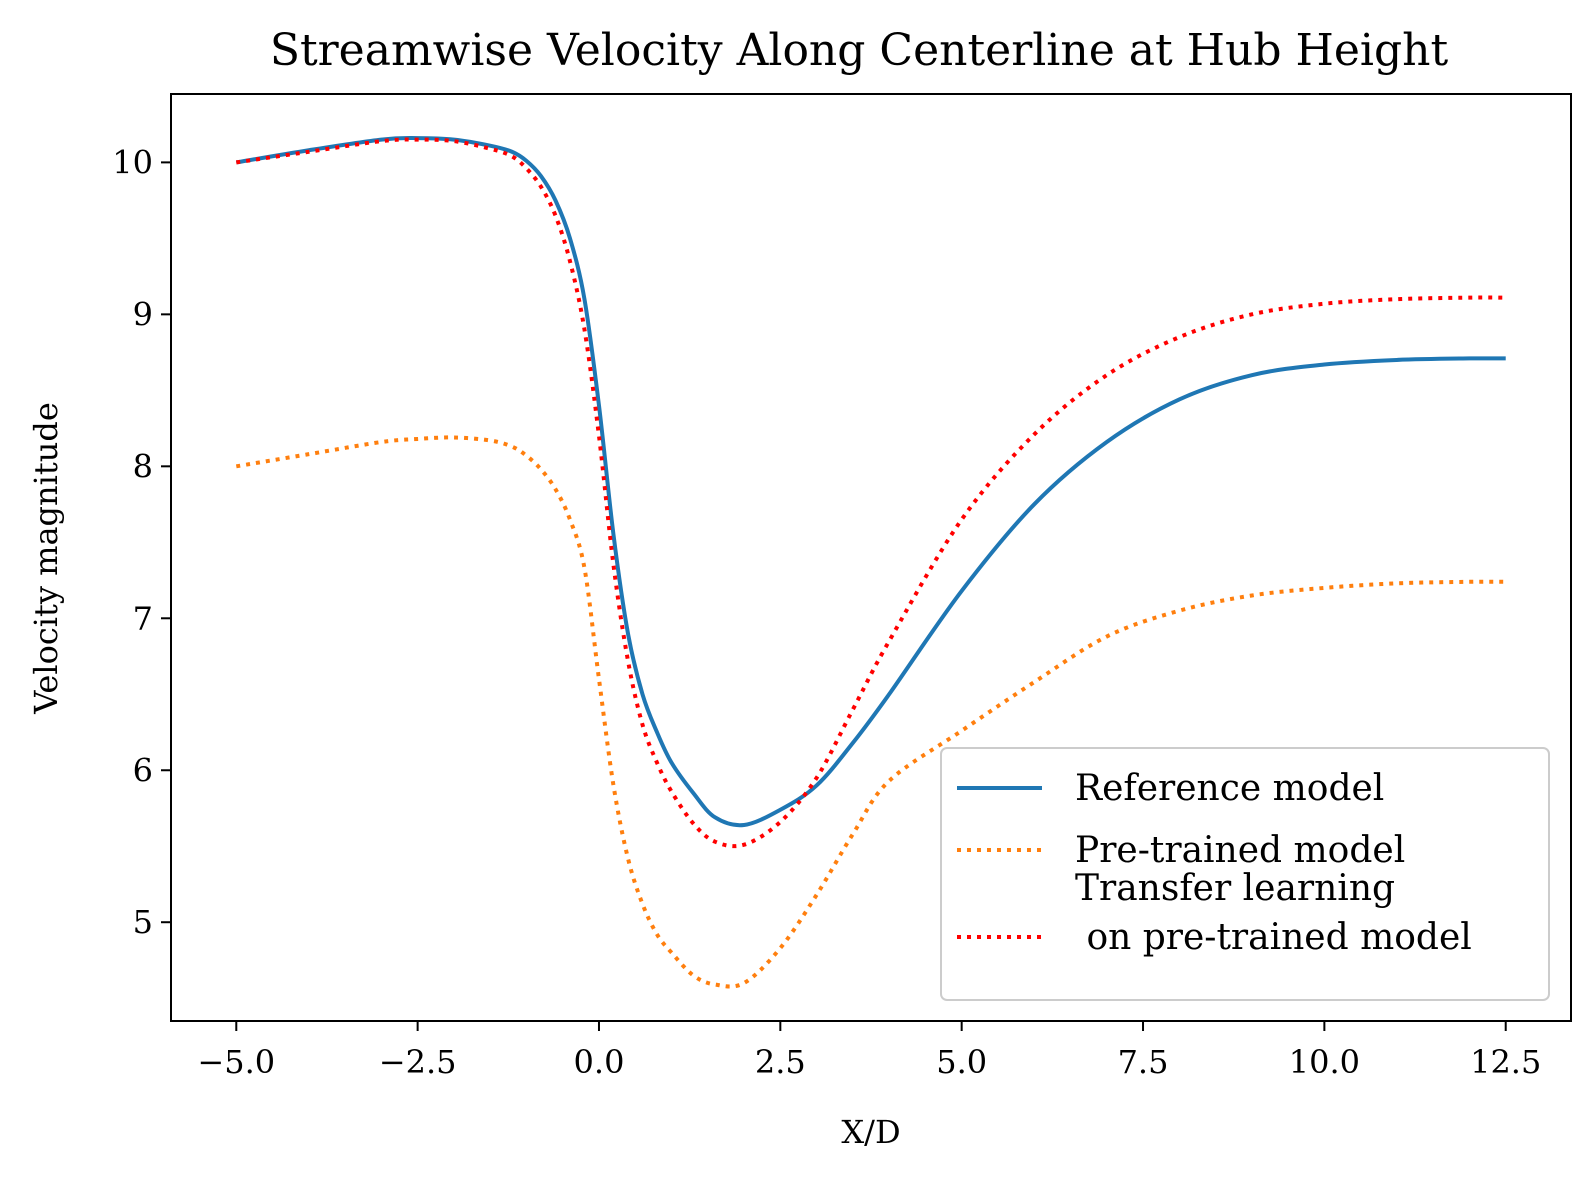  I want to click on y-tick-label: 10, so click(132, 162).